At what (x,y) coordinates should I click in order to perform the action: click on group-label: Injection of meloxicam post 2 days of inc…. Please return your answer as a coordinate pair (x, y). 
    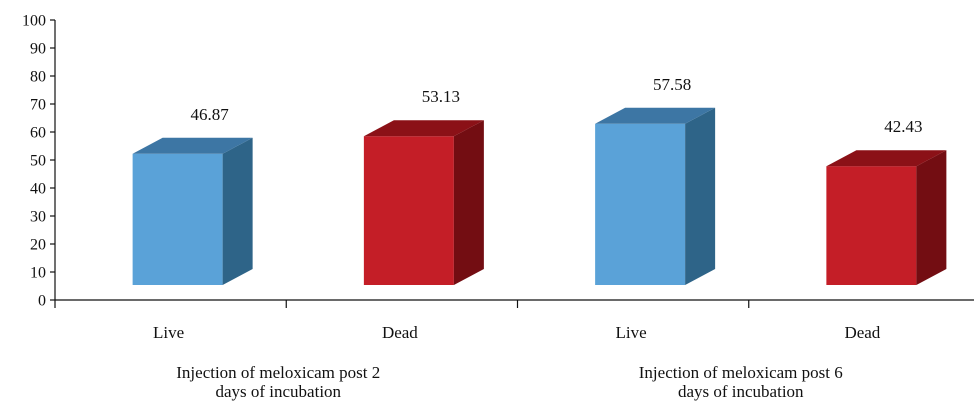
    Looking at the image, I should click on (278, 382).